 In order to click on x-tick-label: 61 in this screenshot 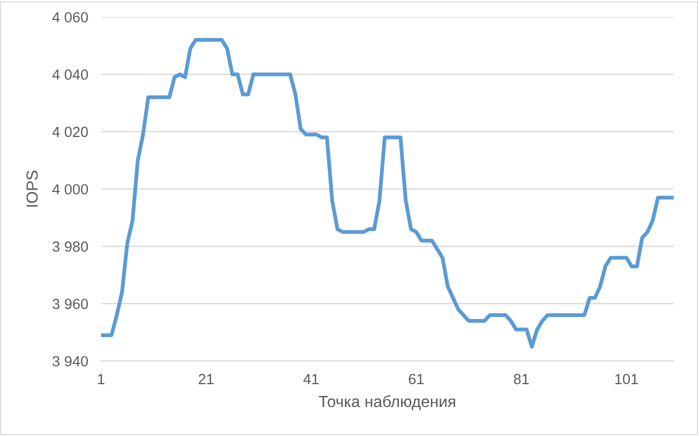, I will do `click(416, 379)`.